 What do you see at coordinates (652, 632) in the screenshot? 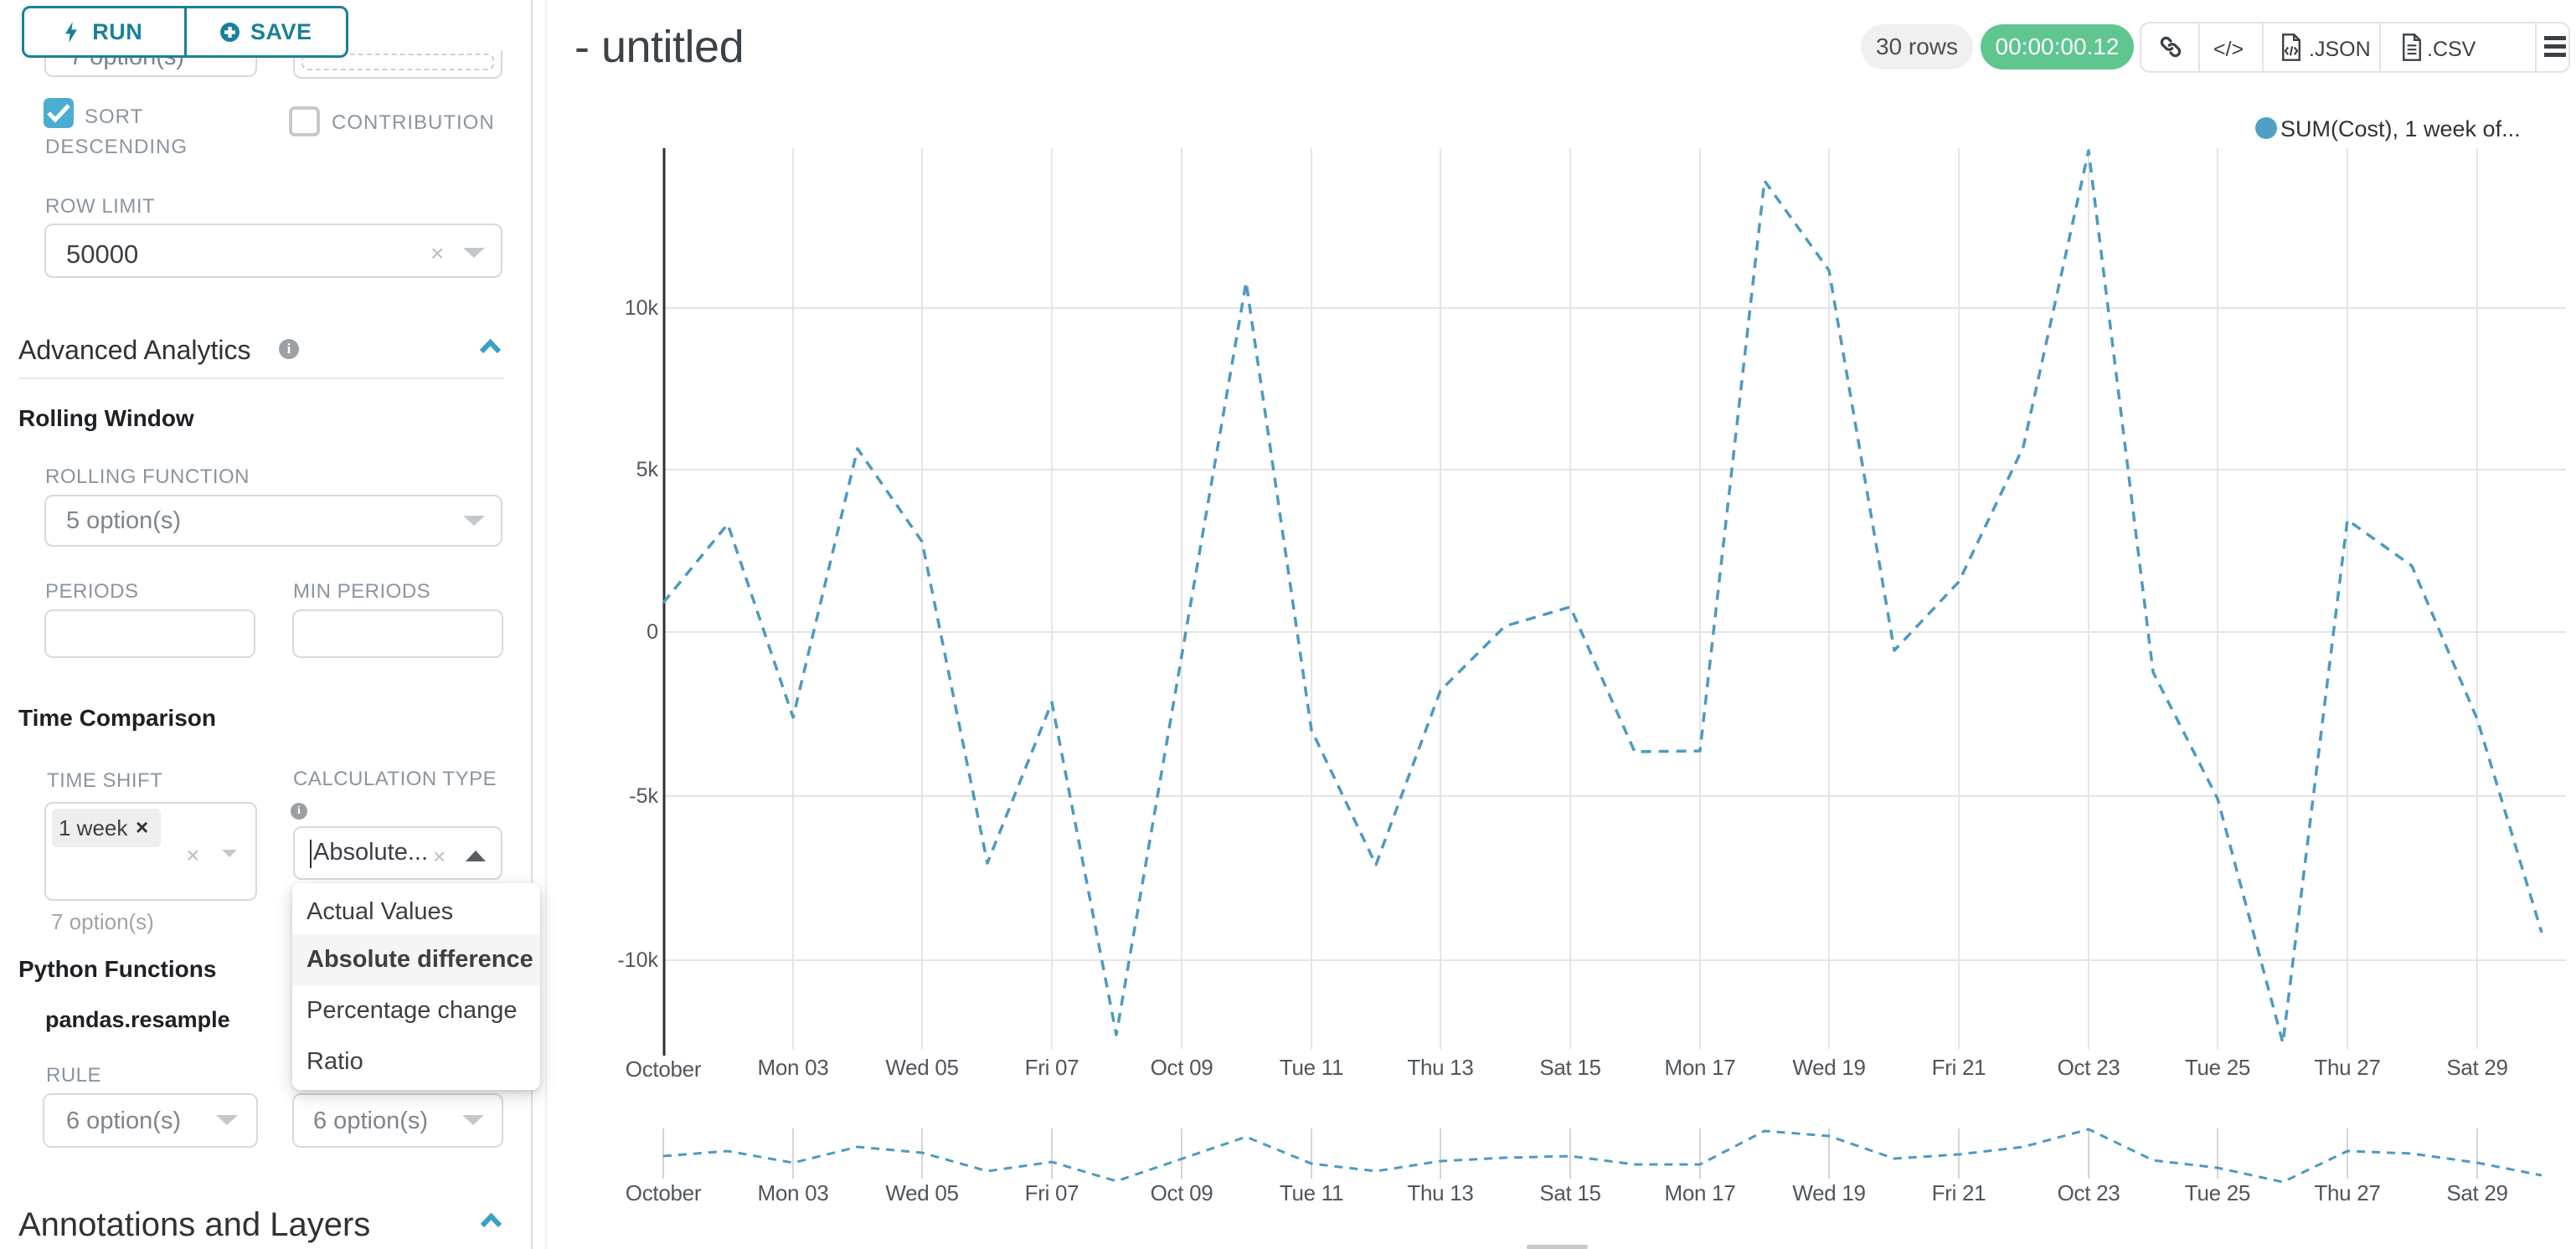
I see `svg-text: 0` at bounding box center [652, 632].